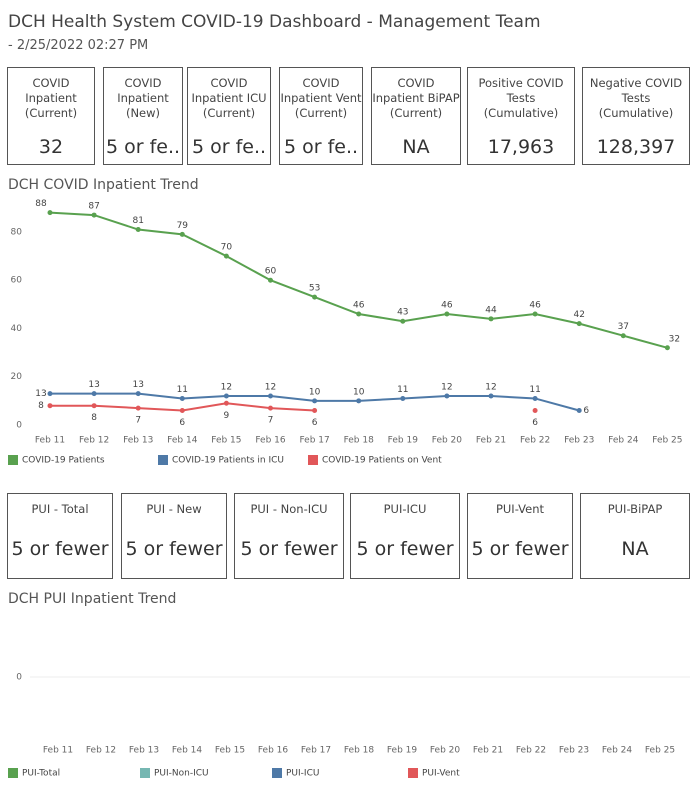 This screenshot has height=798, width=698. Describe the element at coordinates (183, 226) in the screenshot. I see `data-label: 79` at that location.